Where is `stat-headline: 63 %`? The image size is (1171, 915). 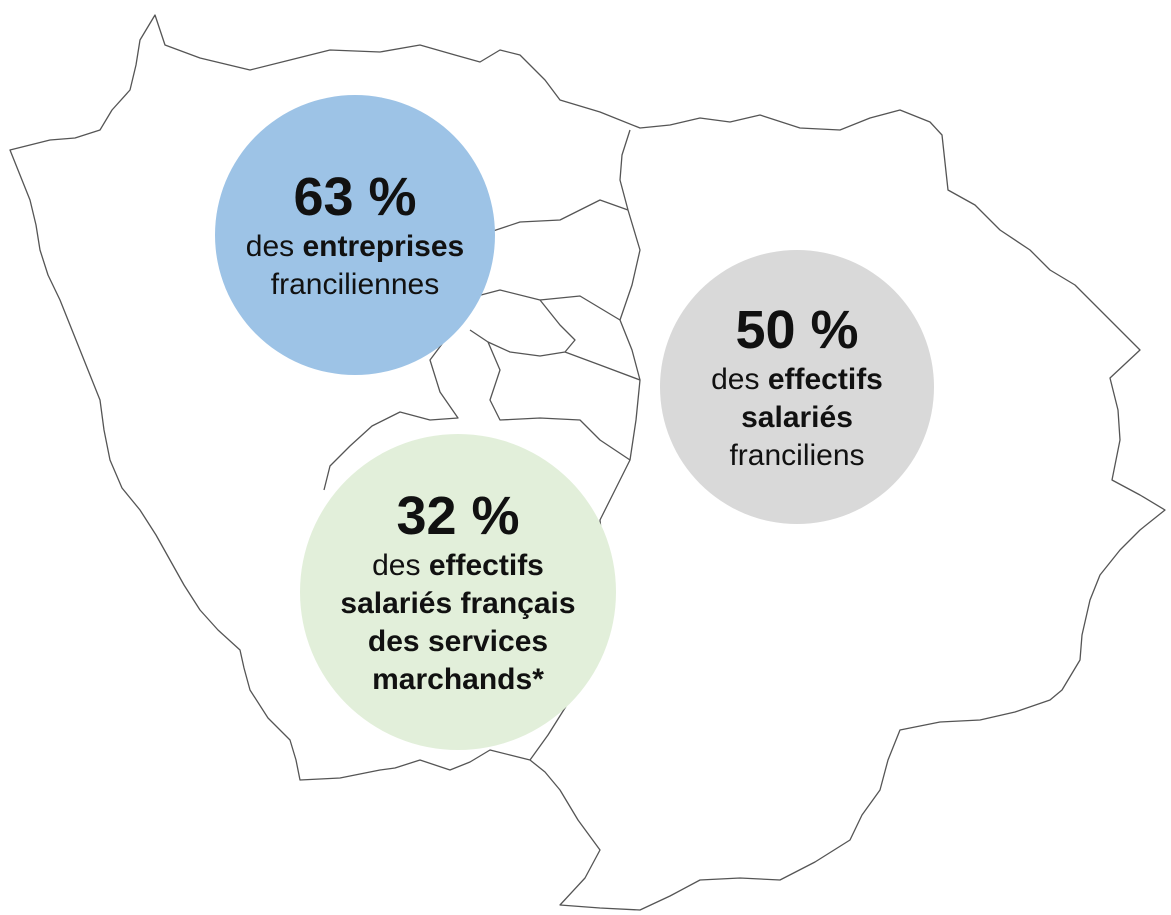 stat-headline: 63 % is located at coordinates (355, 197).